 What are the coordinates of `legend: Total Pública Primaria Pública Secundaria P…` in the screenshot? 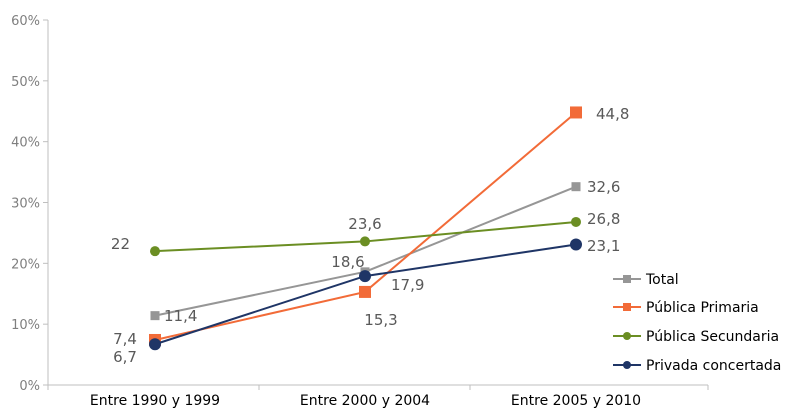 It's located at (697, 323).